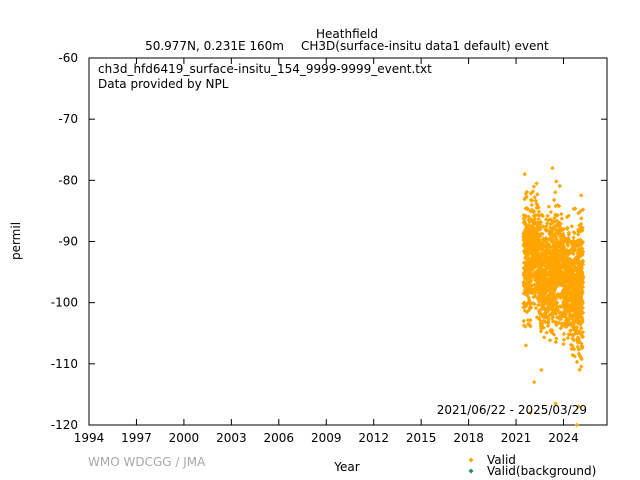 The height and width of the screenshot is (480, 640). Describe the element at coordinates (163, 84) in the screenshot. I see `provider-label: Data provided by NPL` at that location.